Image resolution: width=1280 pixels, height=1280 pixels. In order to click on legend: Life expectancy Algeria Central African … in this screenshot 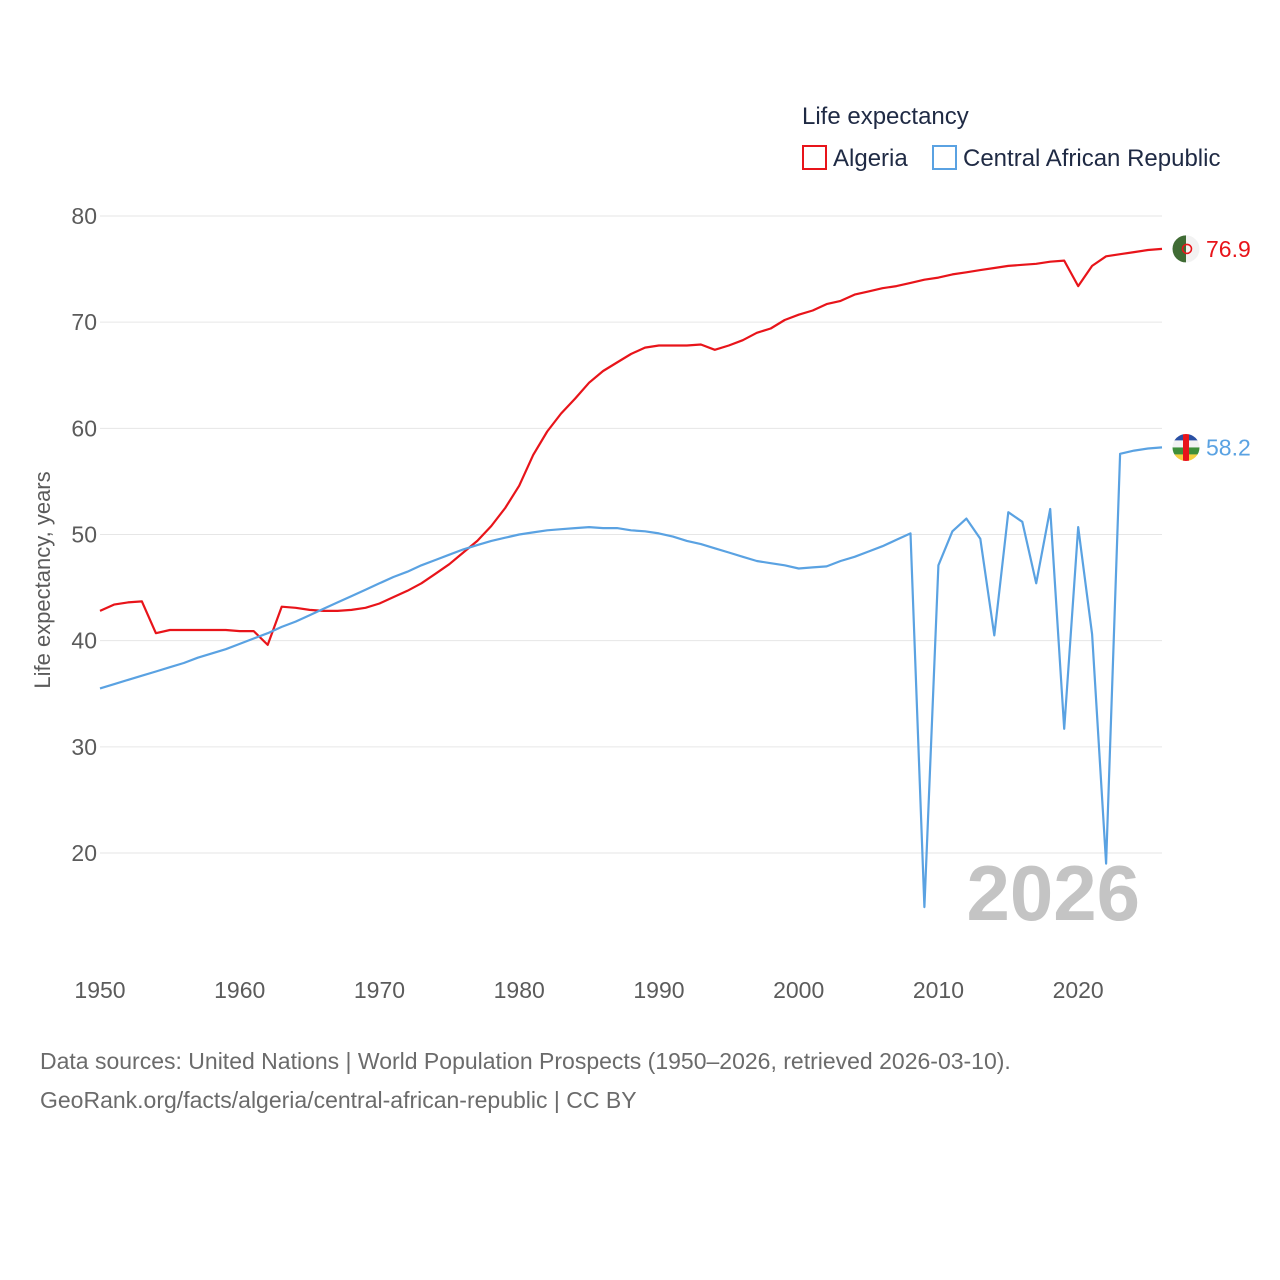, I will do `click(1011, 137)`.